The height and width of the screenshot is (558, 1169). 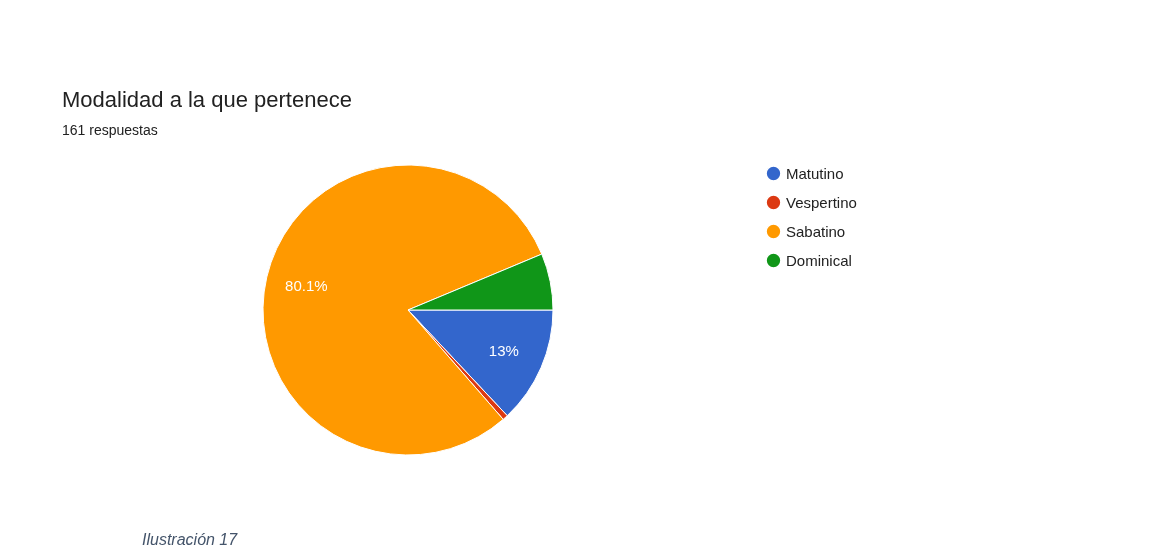 I want to click on legend-label: Vespertino, so click(x=821, y=202).